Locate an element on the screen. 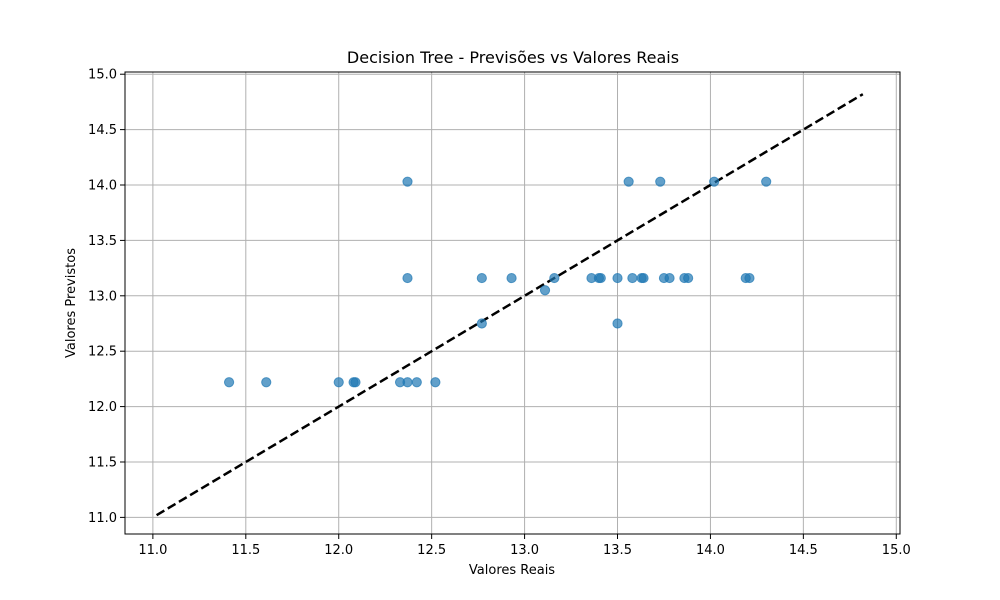  x-axis-ticks: 11.0 11.5 12.0 12.5 13.0 13.5 14.0 14.5 15.0 is located at coordinates (524, 546).